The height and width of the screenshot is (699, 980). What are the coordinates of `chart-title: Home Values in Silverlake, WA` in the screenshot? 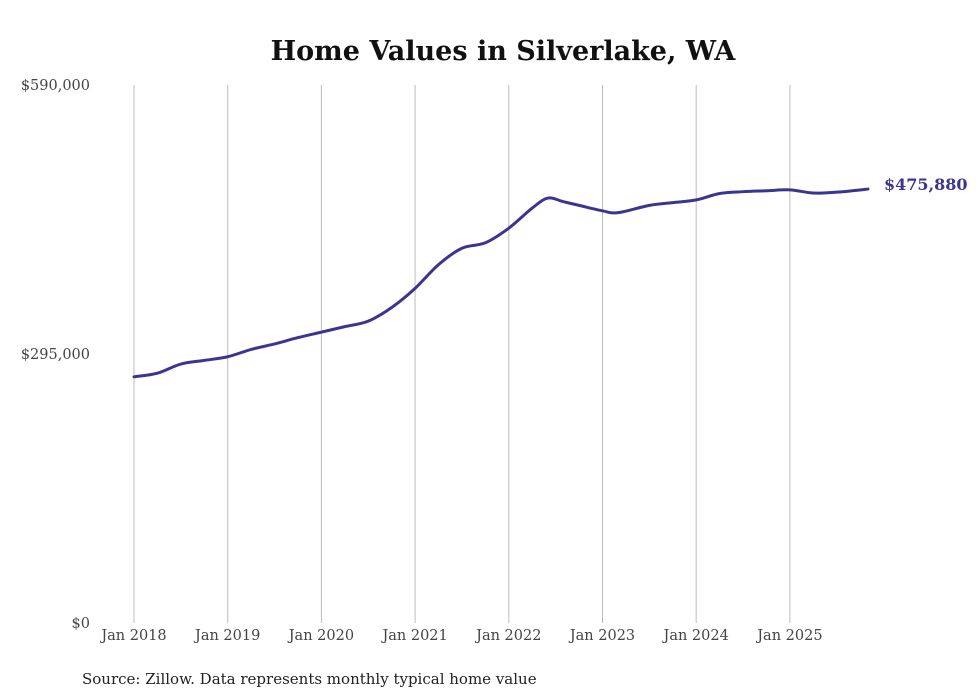 It's located at (504, 51).